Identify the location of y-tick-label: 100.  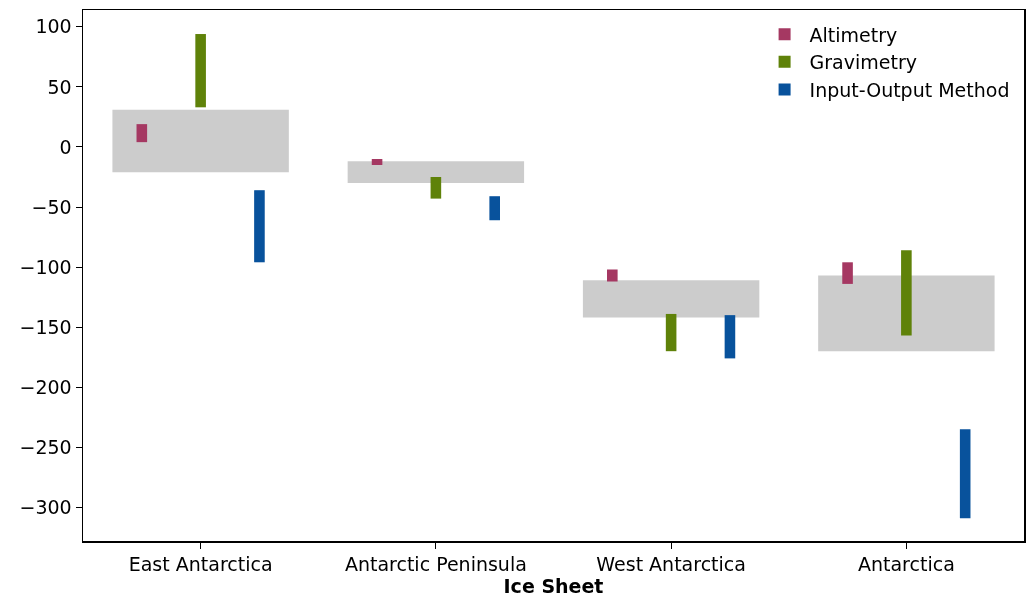
(53, 26).